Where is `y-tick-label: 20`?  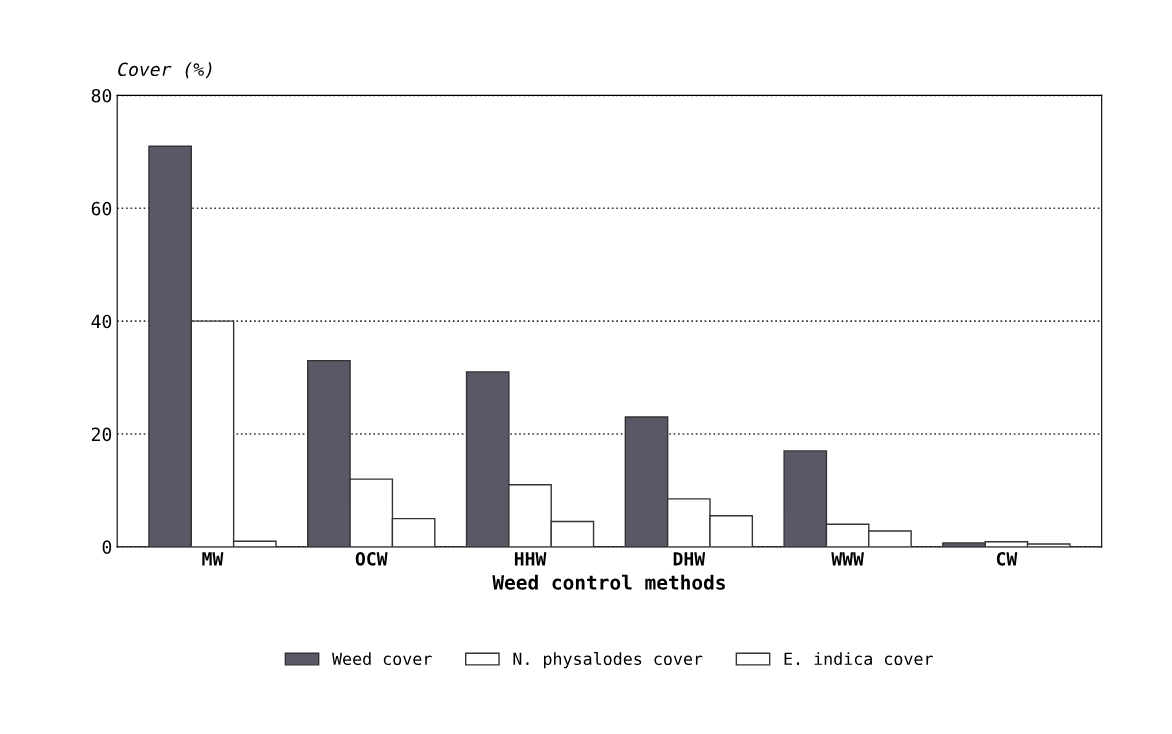 y-tick-label: 20 is located at coordinates (101, 434).